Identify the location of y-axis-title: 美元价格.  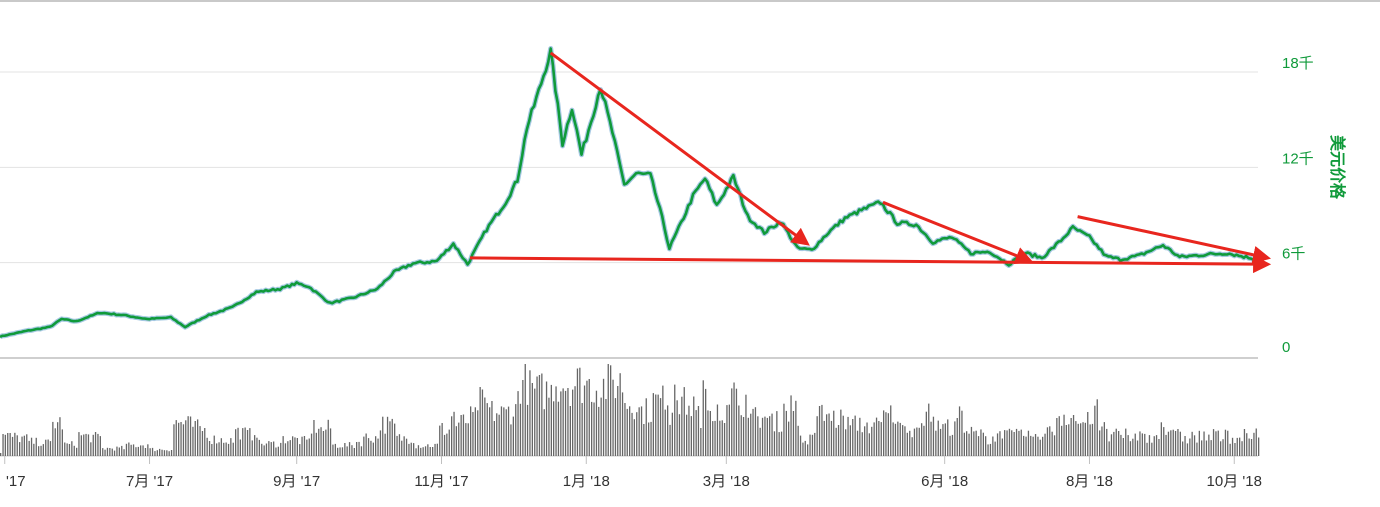
(1337, 167).